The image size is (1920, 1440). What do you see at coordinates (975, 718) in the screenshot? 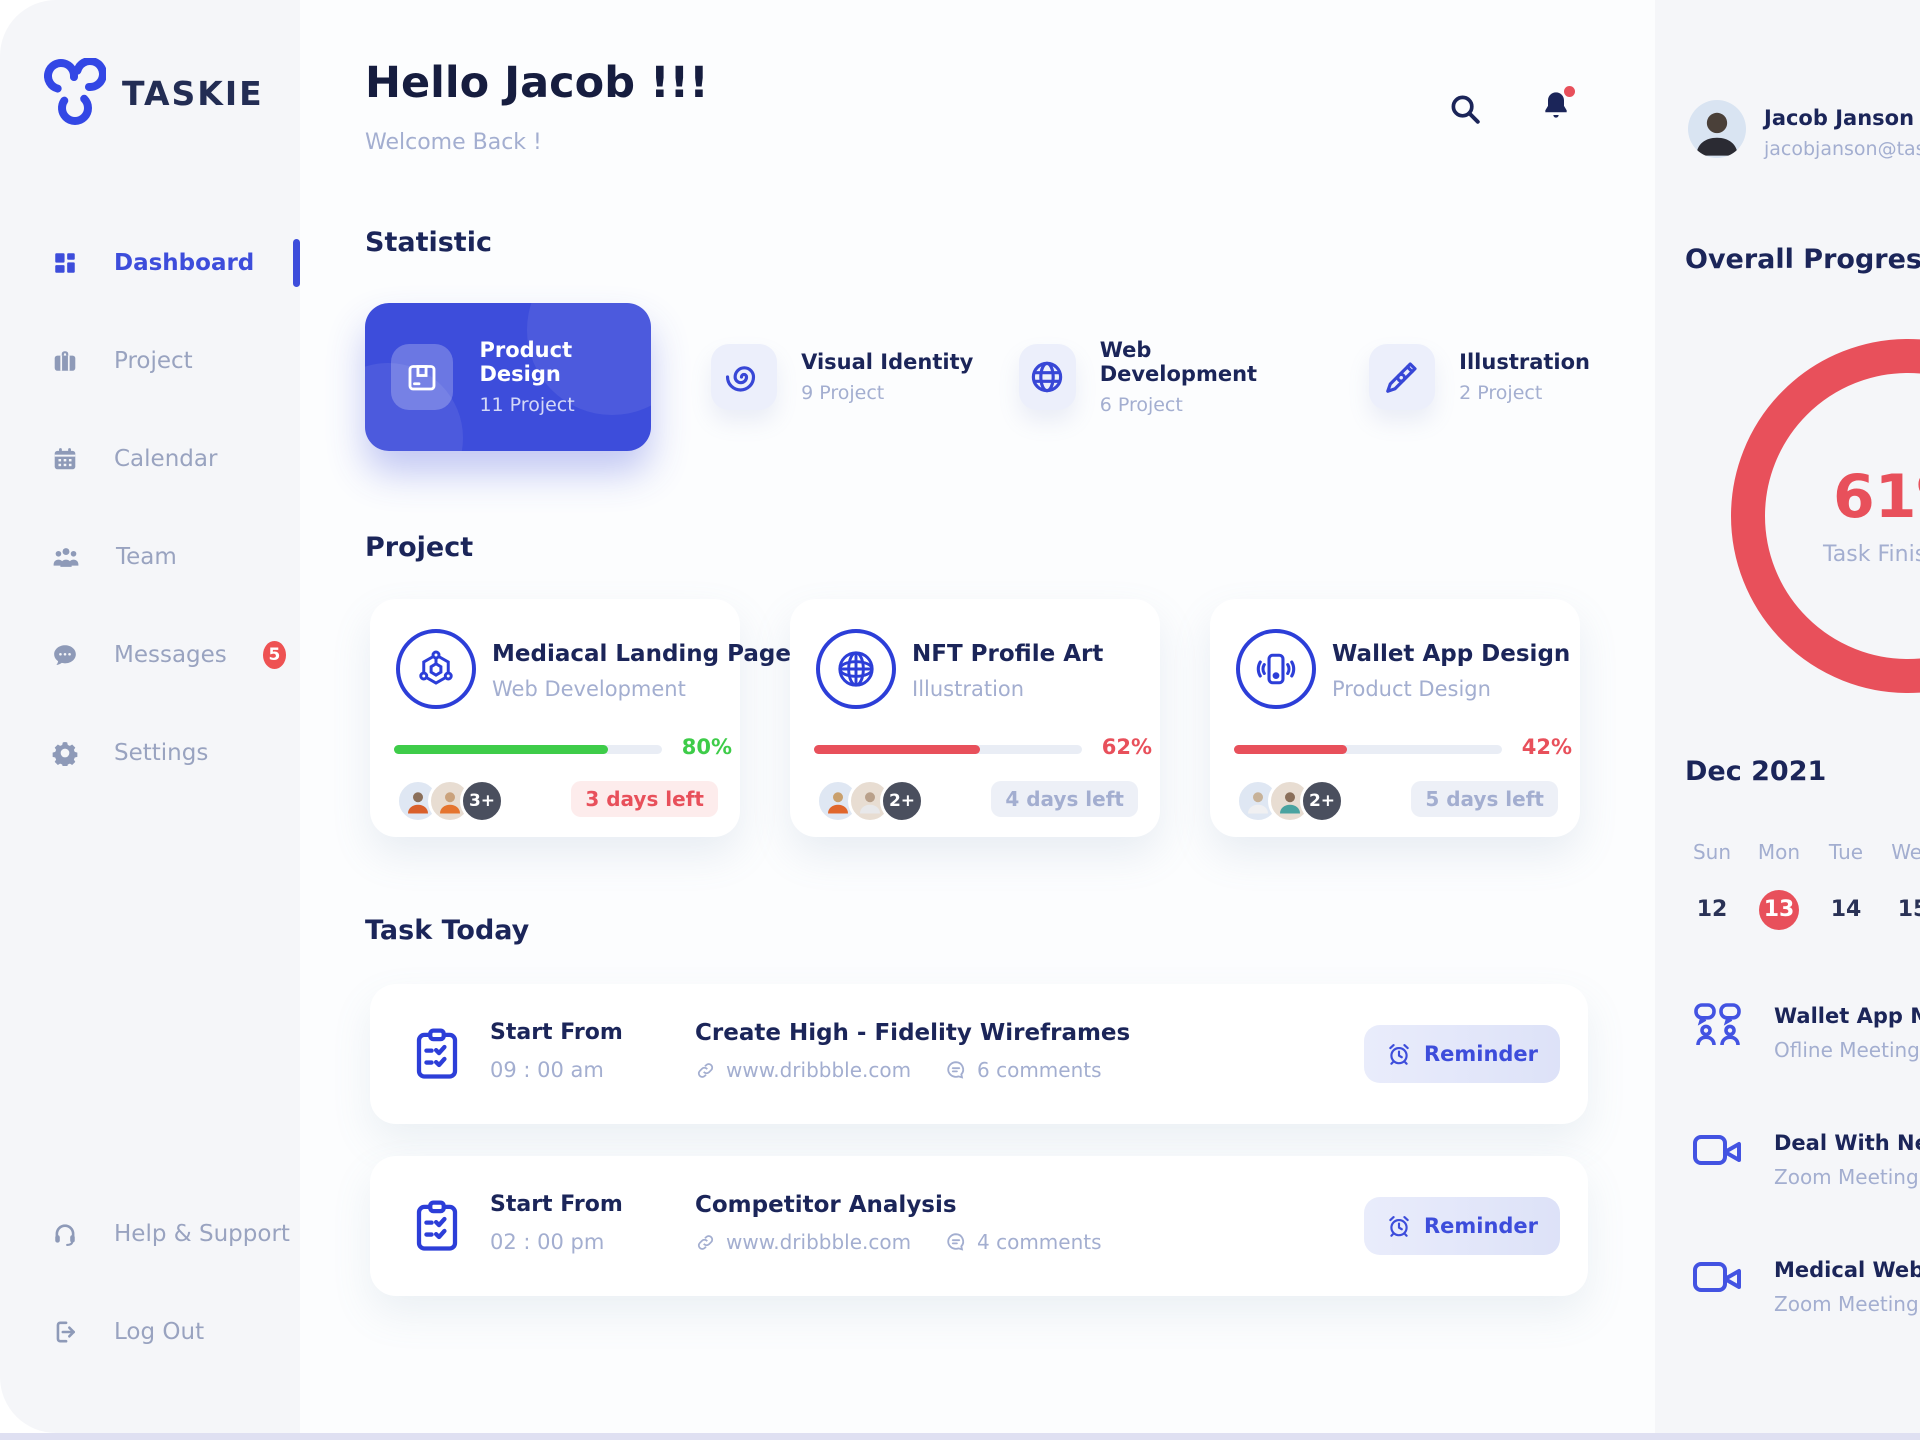
I see `project-card-nft-profile-art: NFT Profile Art Illustration 62% 2+` at bounding box center [975, 718].